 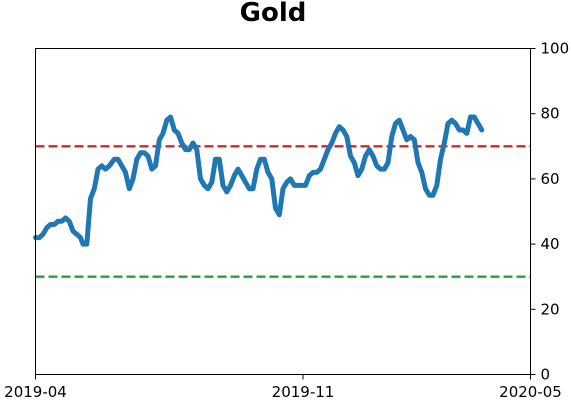 What do you see at coordinates (546, 375) in the screenshot?
I see `y-tick-label: 0` at bounding box center [546, 375].